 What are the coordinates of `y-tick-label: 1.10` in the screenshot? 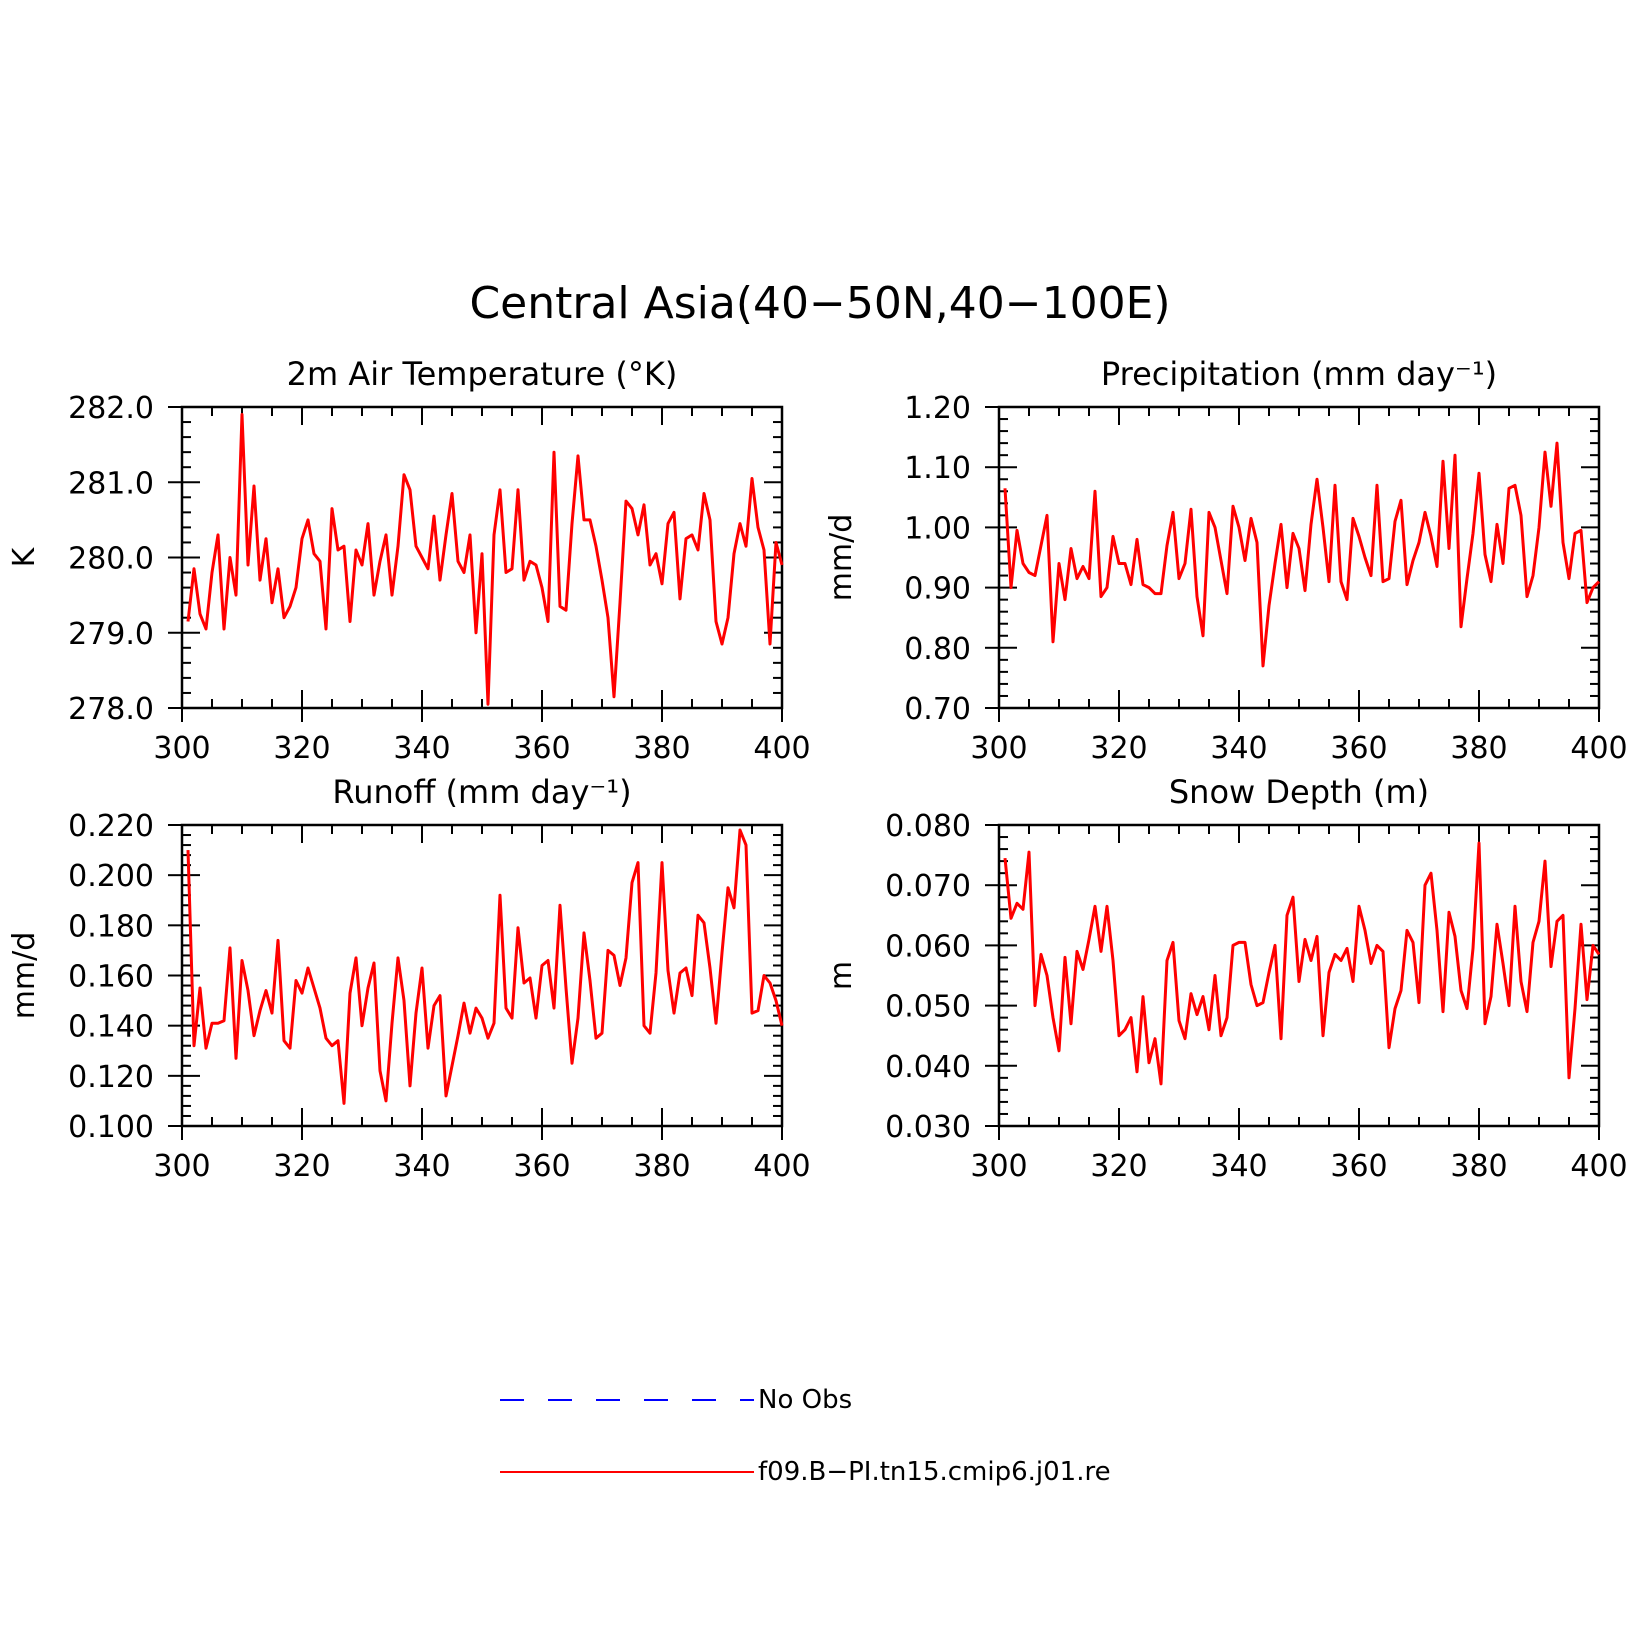 It's located at (937, 468).